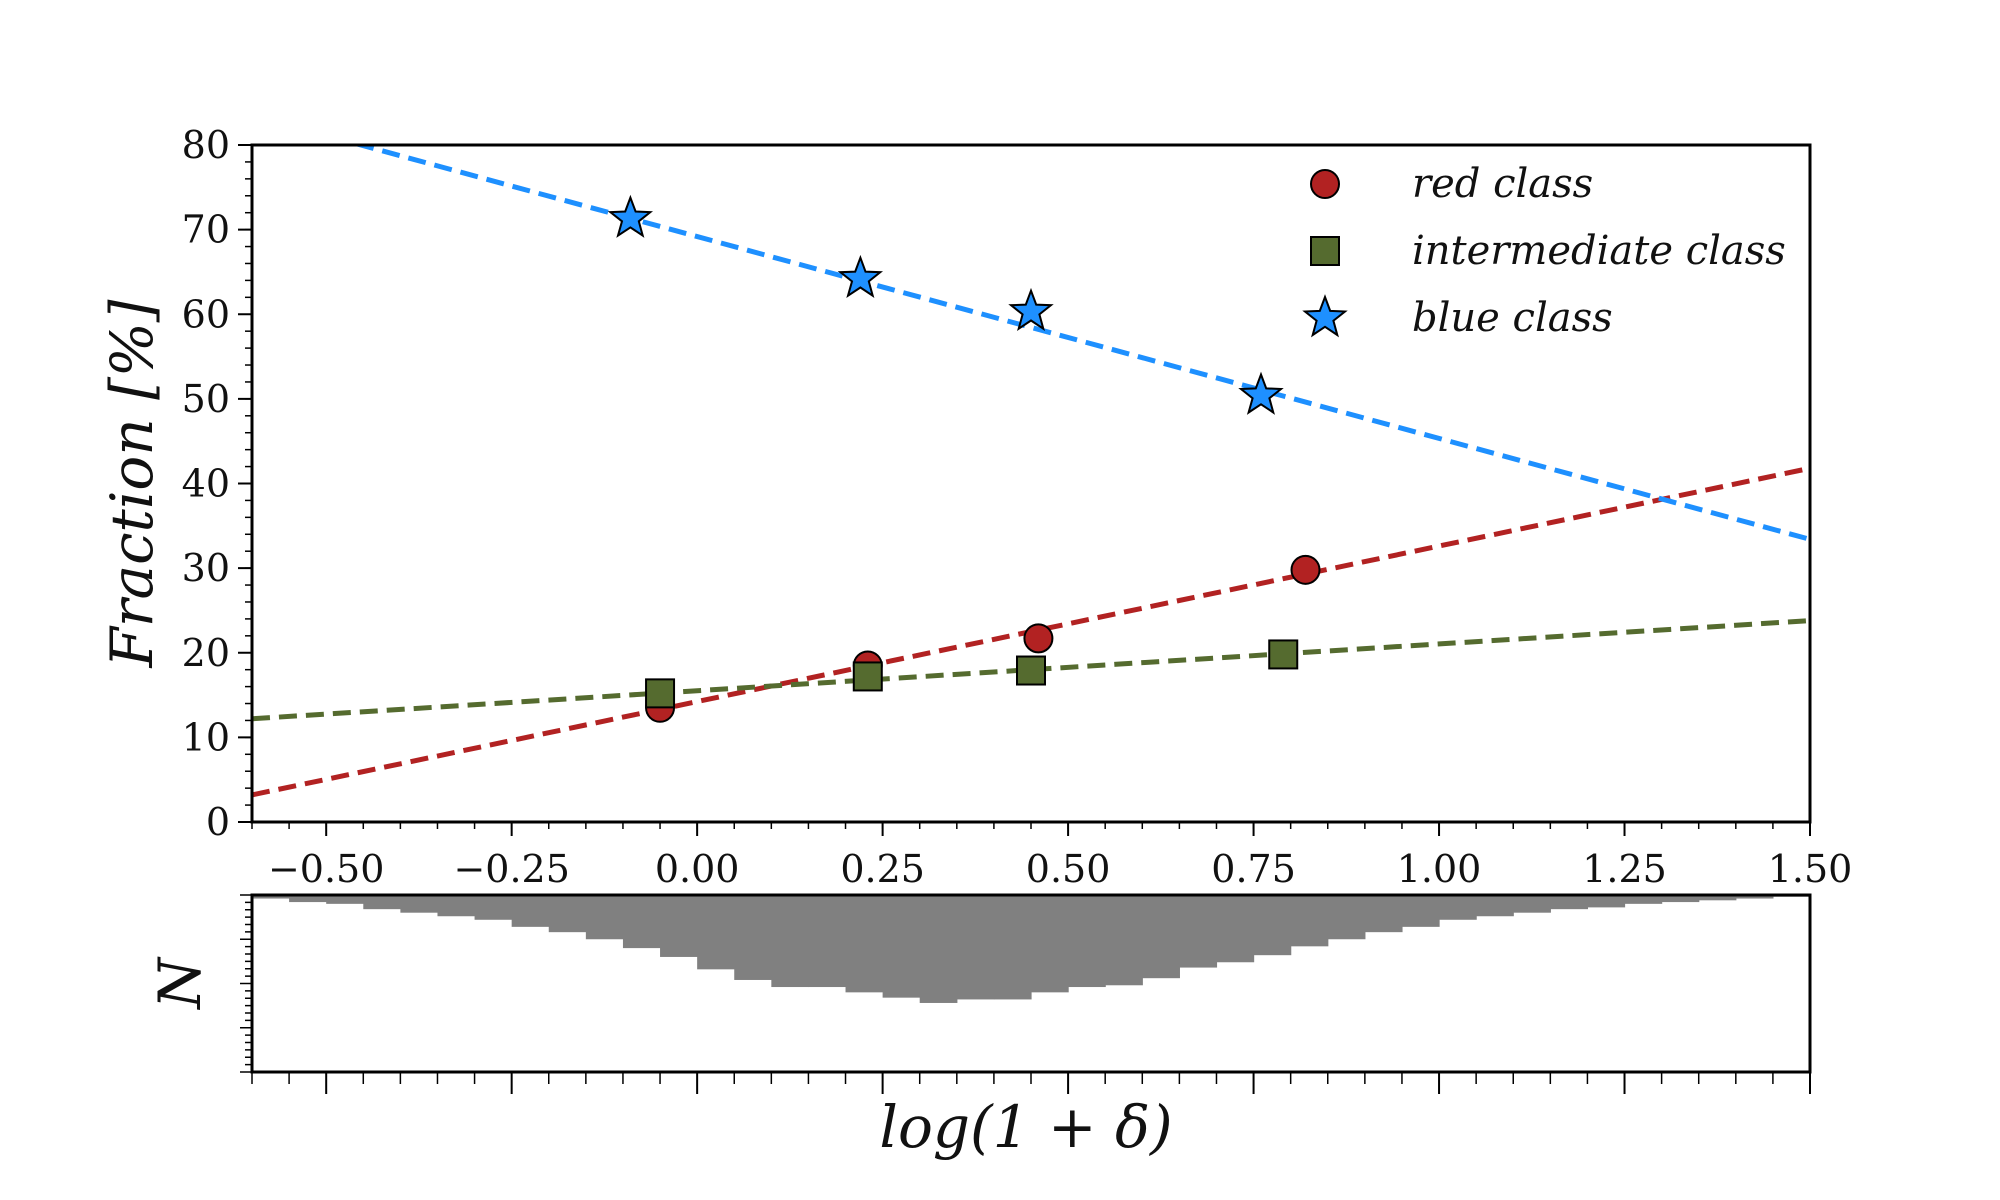  Describe the element at coordinates (206, 568) in the screenshot. I see `y-tick-label: 30` at that location.